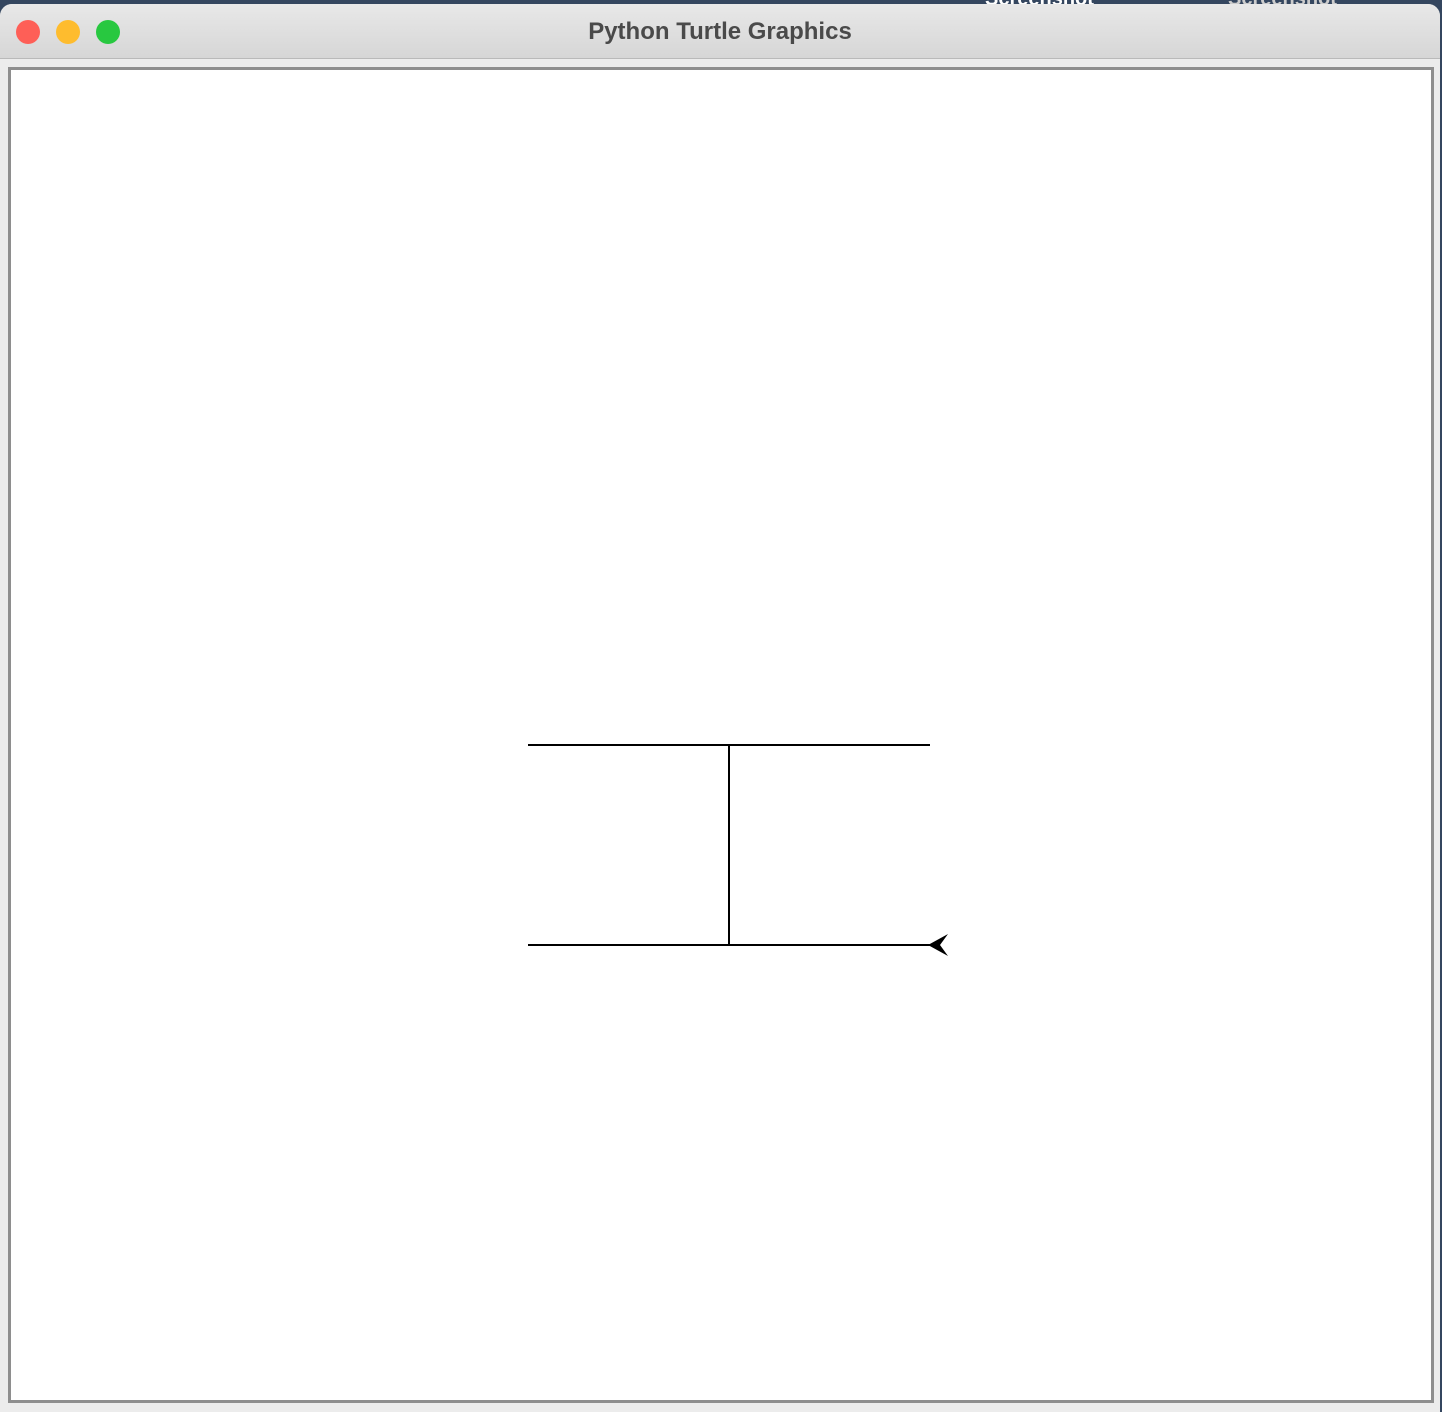 The width and height of the screenshot is (1442, 1412). I want to click on zoom-button, so click(108, 32).